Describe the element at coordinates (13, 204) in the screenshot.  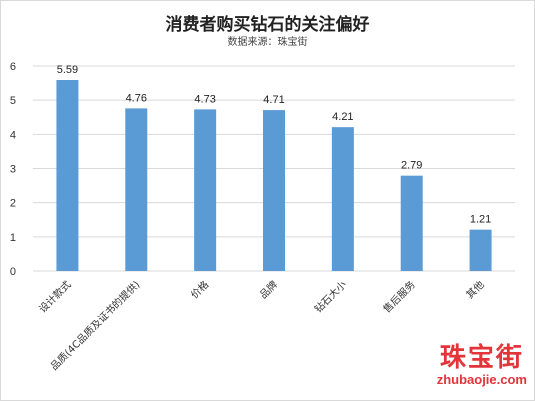
I see `y-tick-label: 2` at that location.